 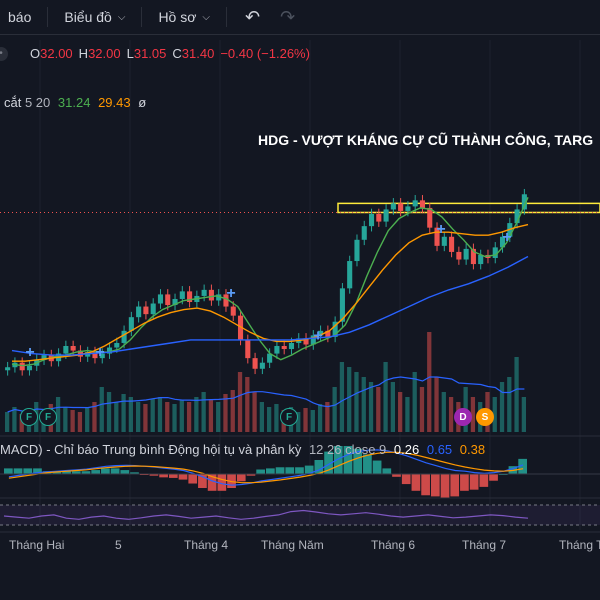 I want to click on open-label: O, so click(x=35, y=53).